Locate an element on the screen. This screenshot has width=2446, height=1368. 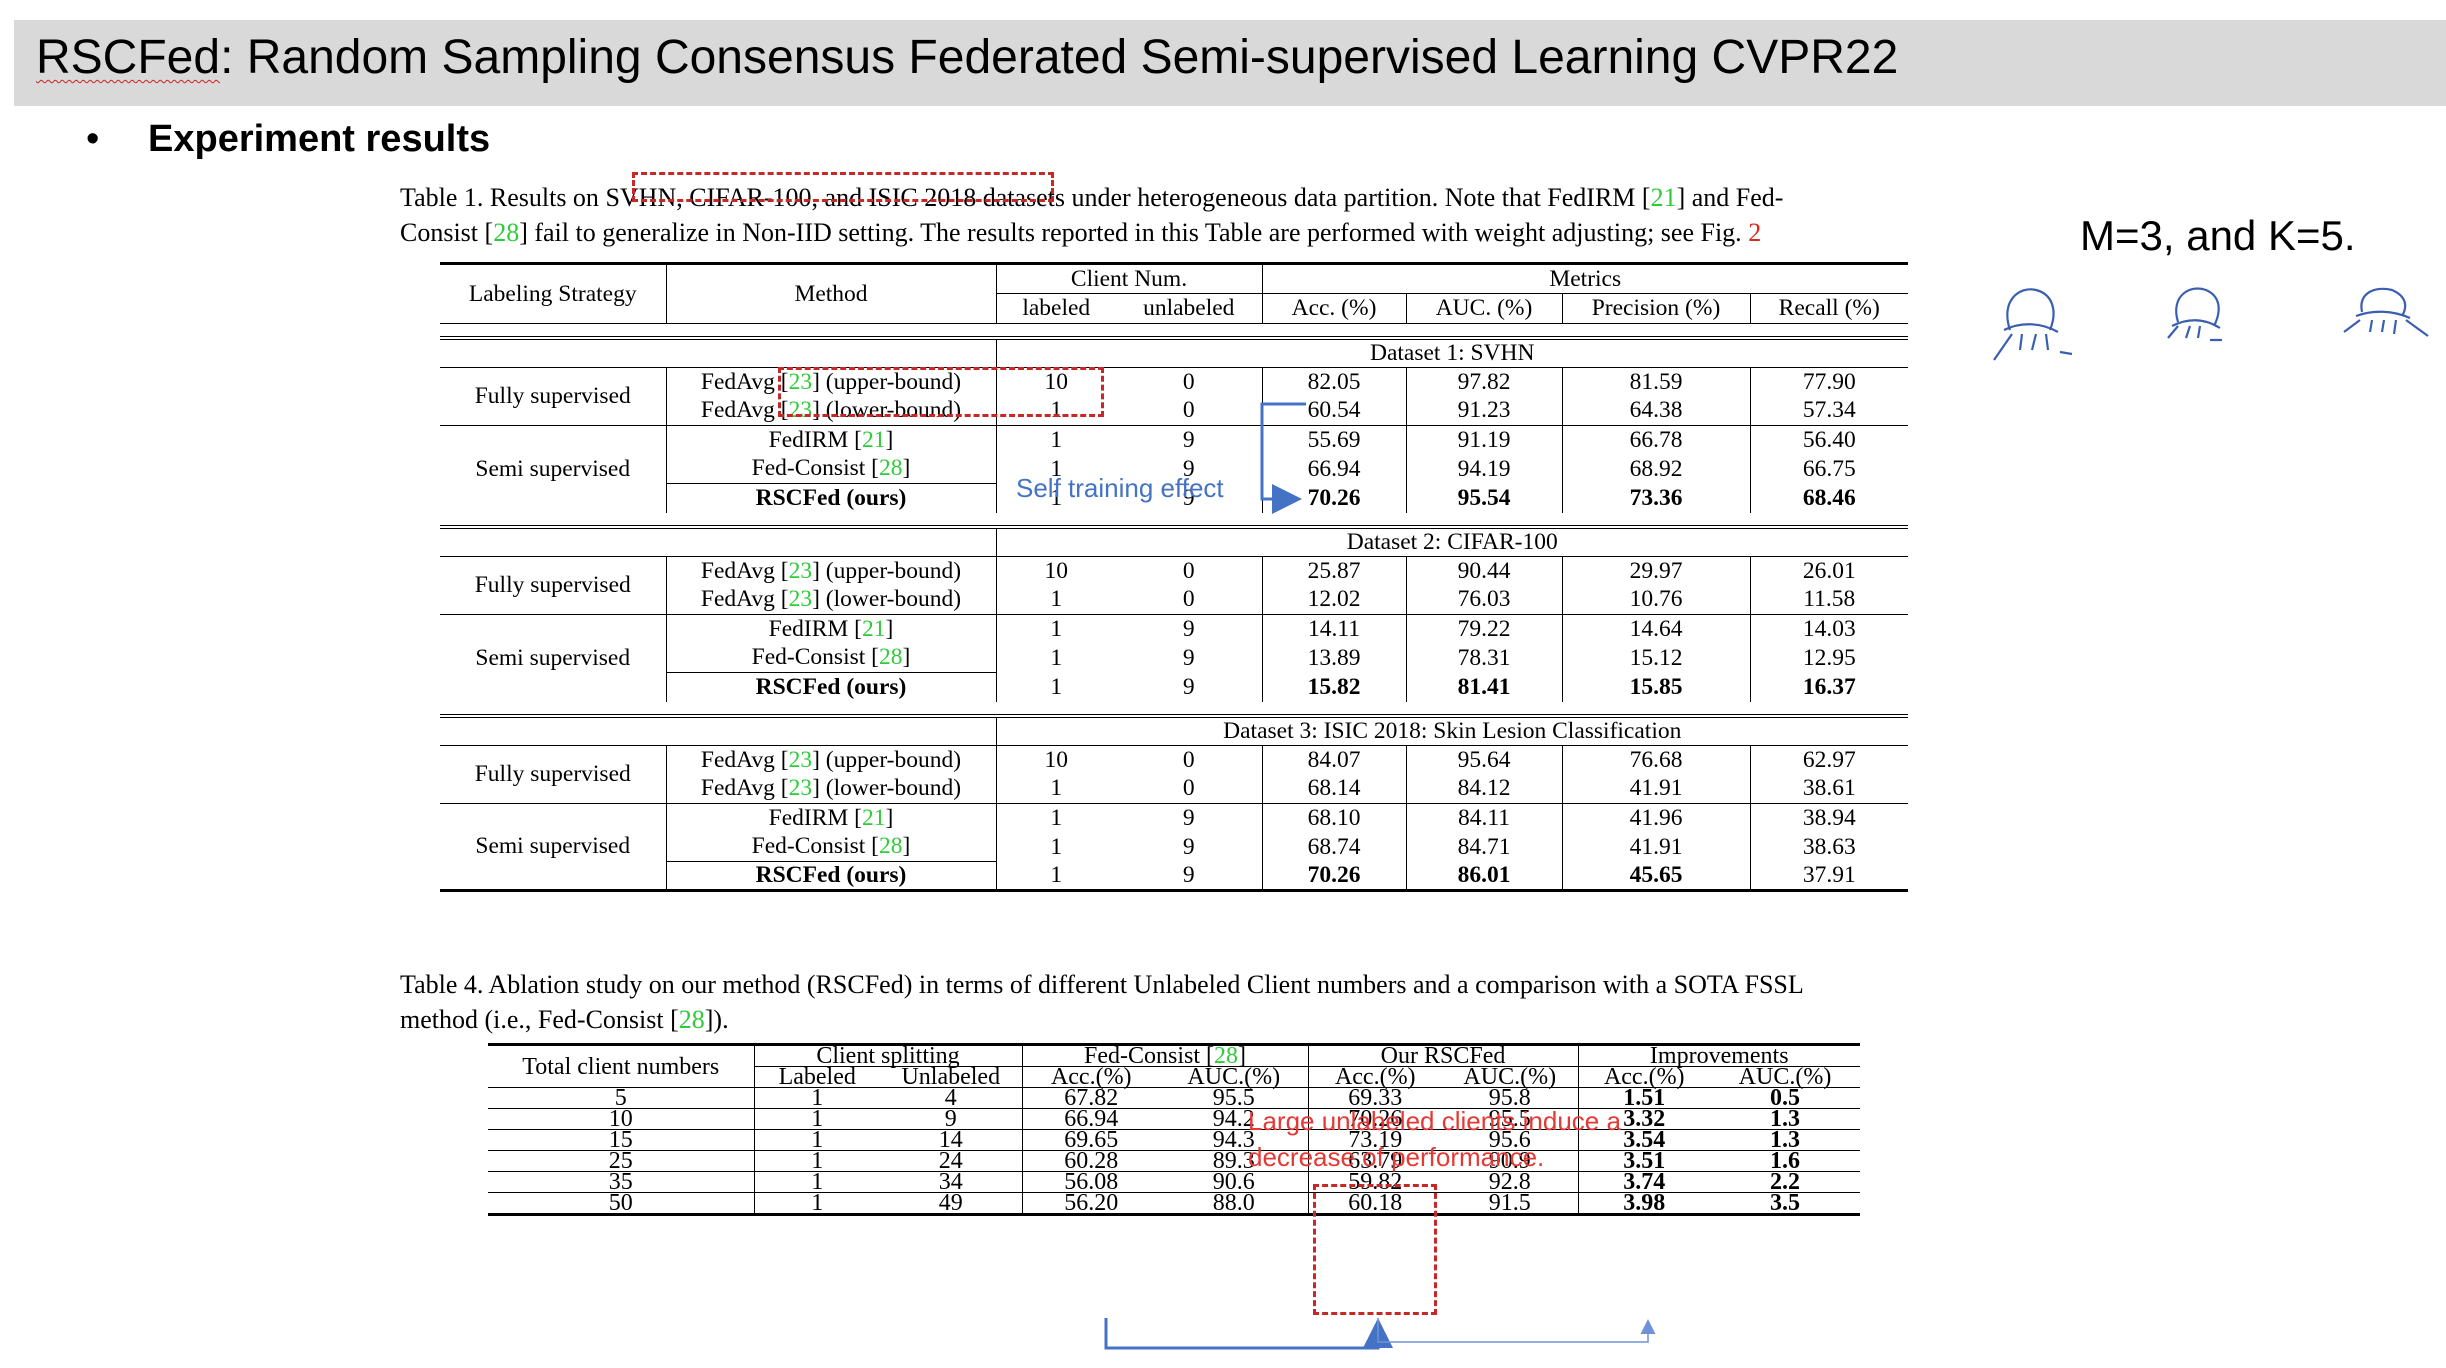
header-t4-labeled: Labeled is located at coordinates (816, 1077).